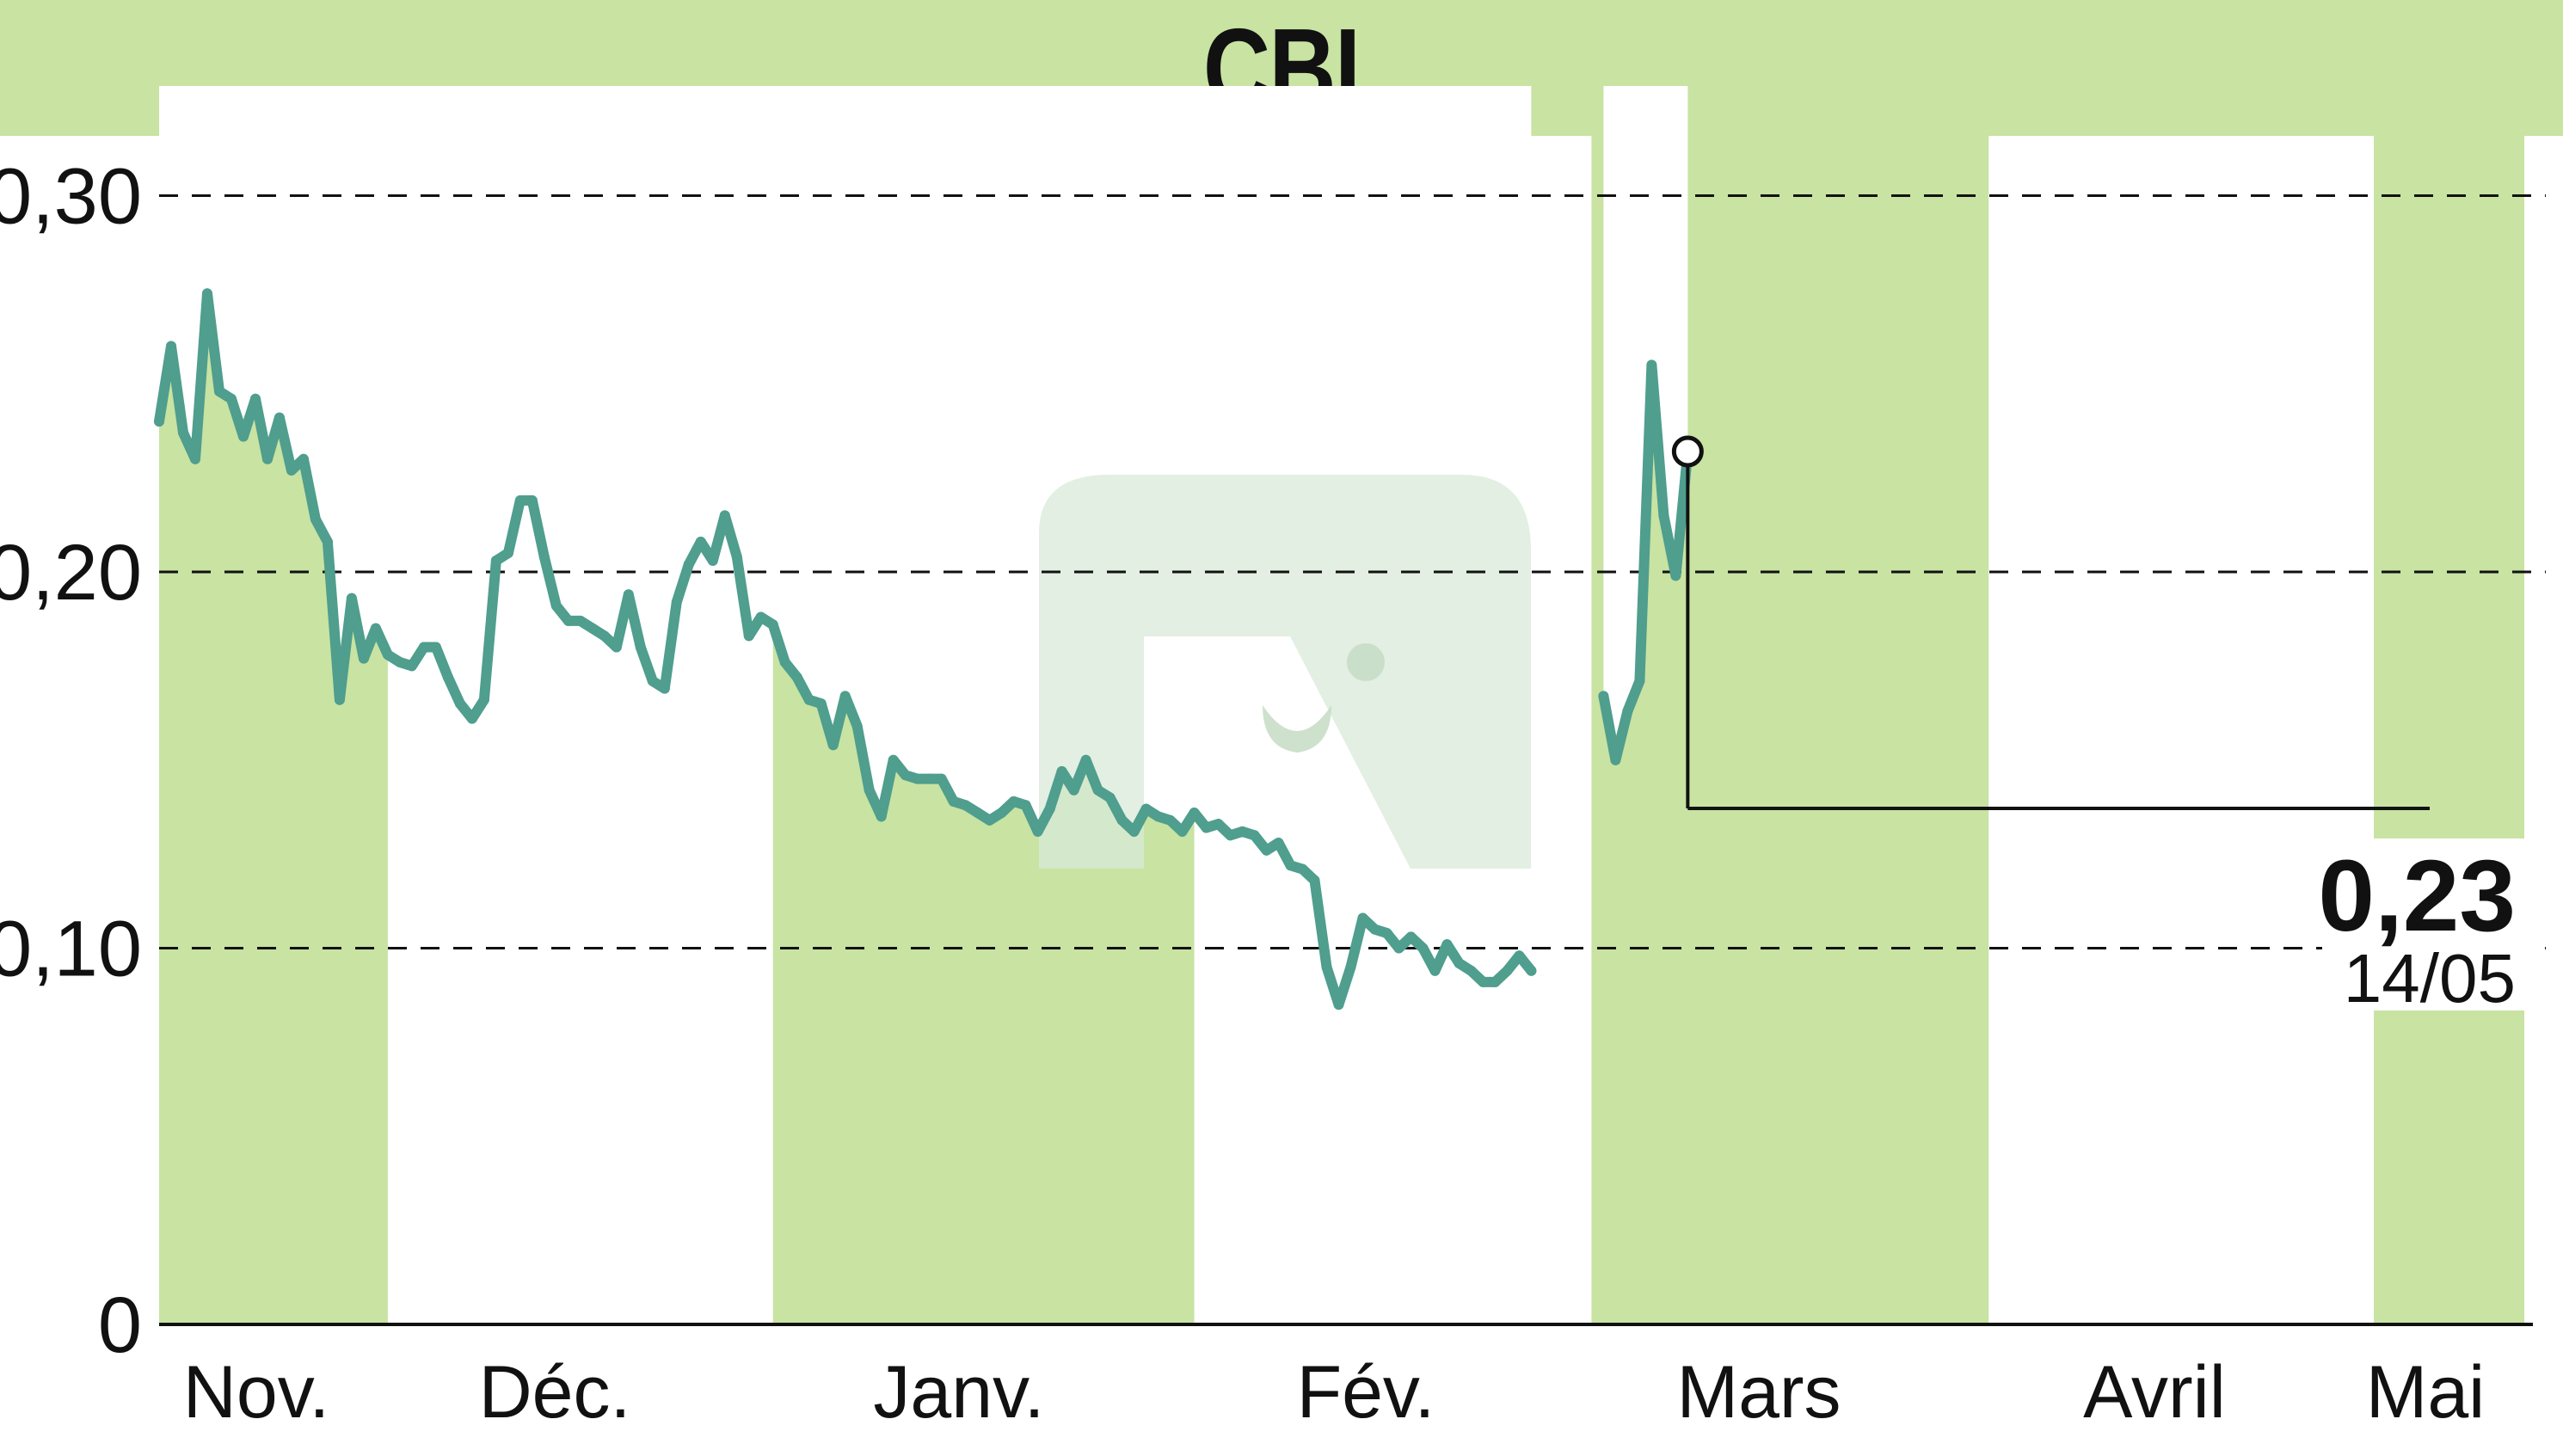 The height and width of the screenshot is (1456, 2563). What do you see at coordinates (256, 1393) in the screenshot?
I see `month-label: Nov.` at bounding box center [256, 1393].